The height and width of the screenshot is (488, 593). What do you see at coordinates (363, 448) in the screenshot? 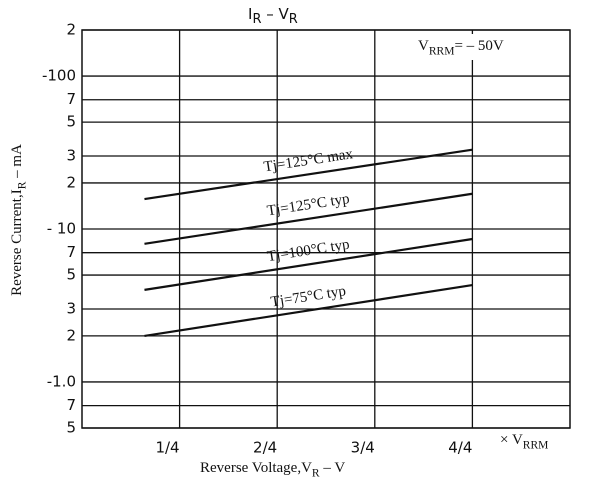
I see `x-tick-label: 3/4` at bounding box center [363, 448].